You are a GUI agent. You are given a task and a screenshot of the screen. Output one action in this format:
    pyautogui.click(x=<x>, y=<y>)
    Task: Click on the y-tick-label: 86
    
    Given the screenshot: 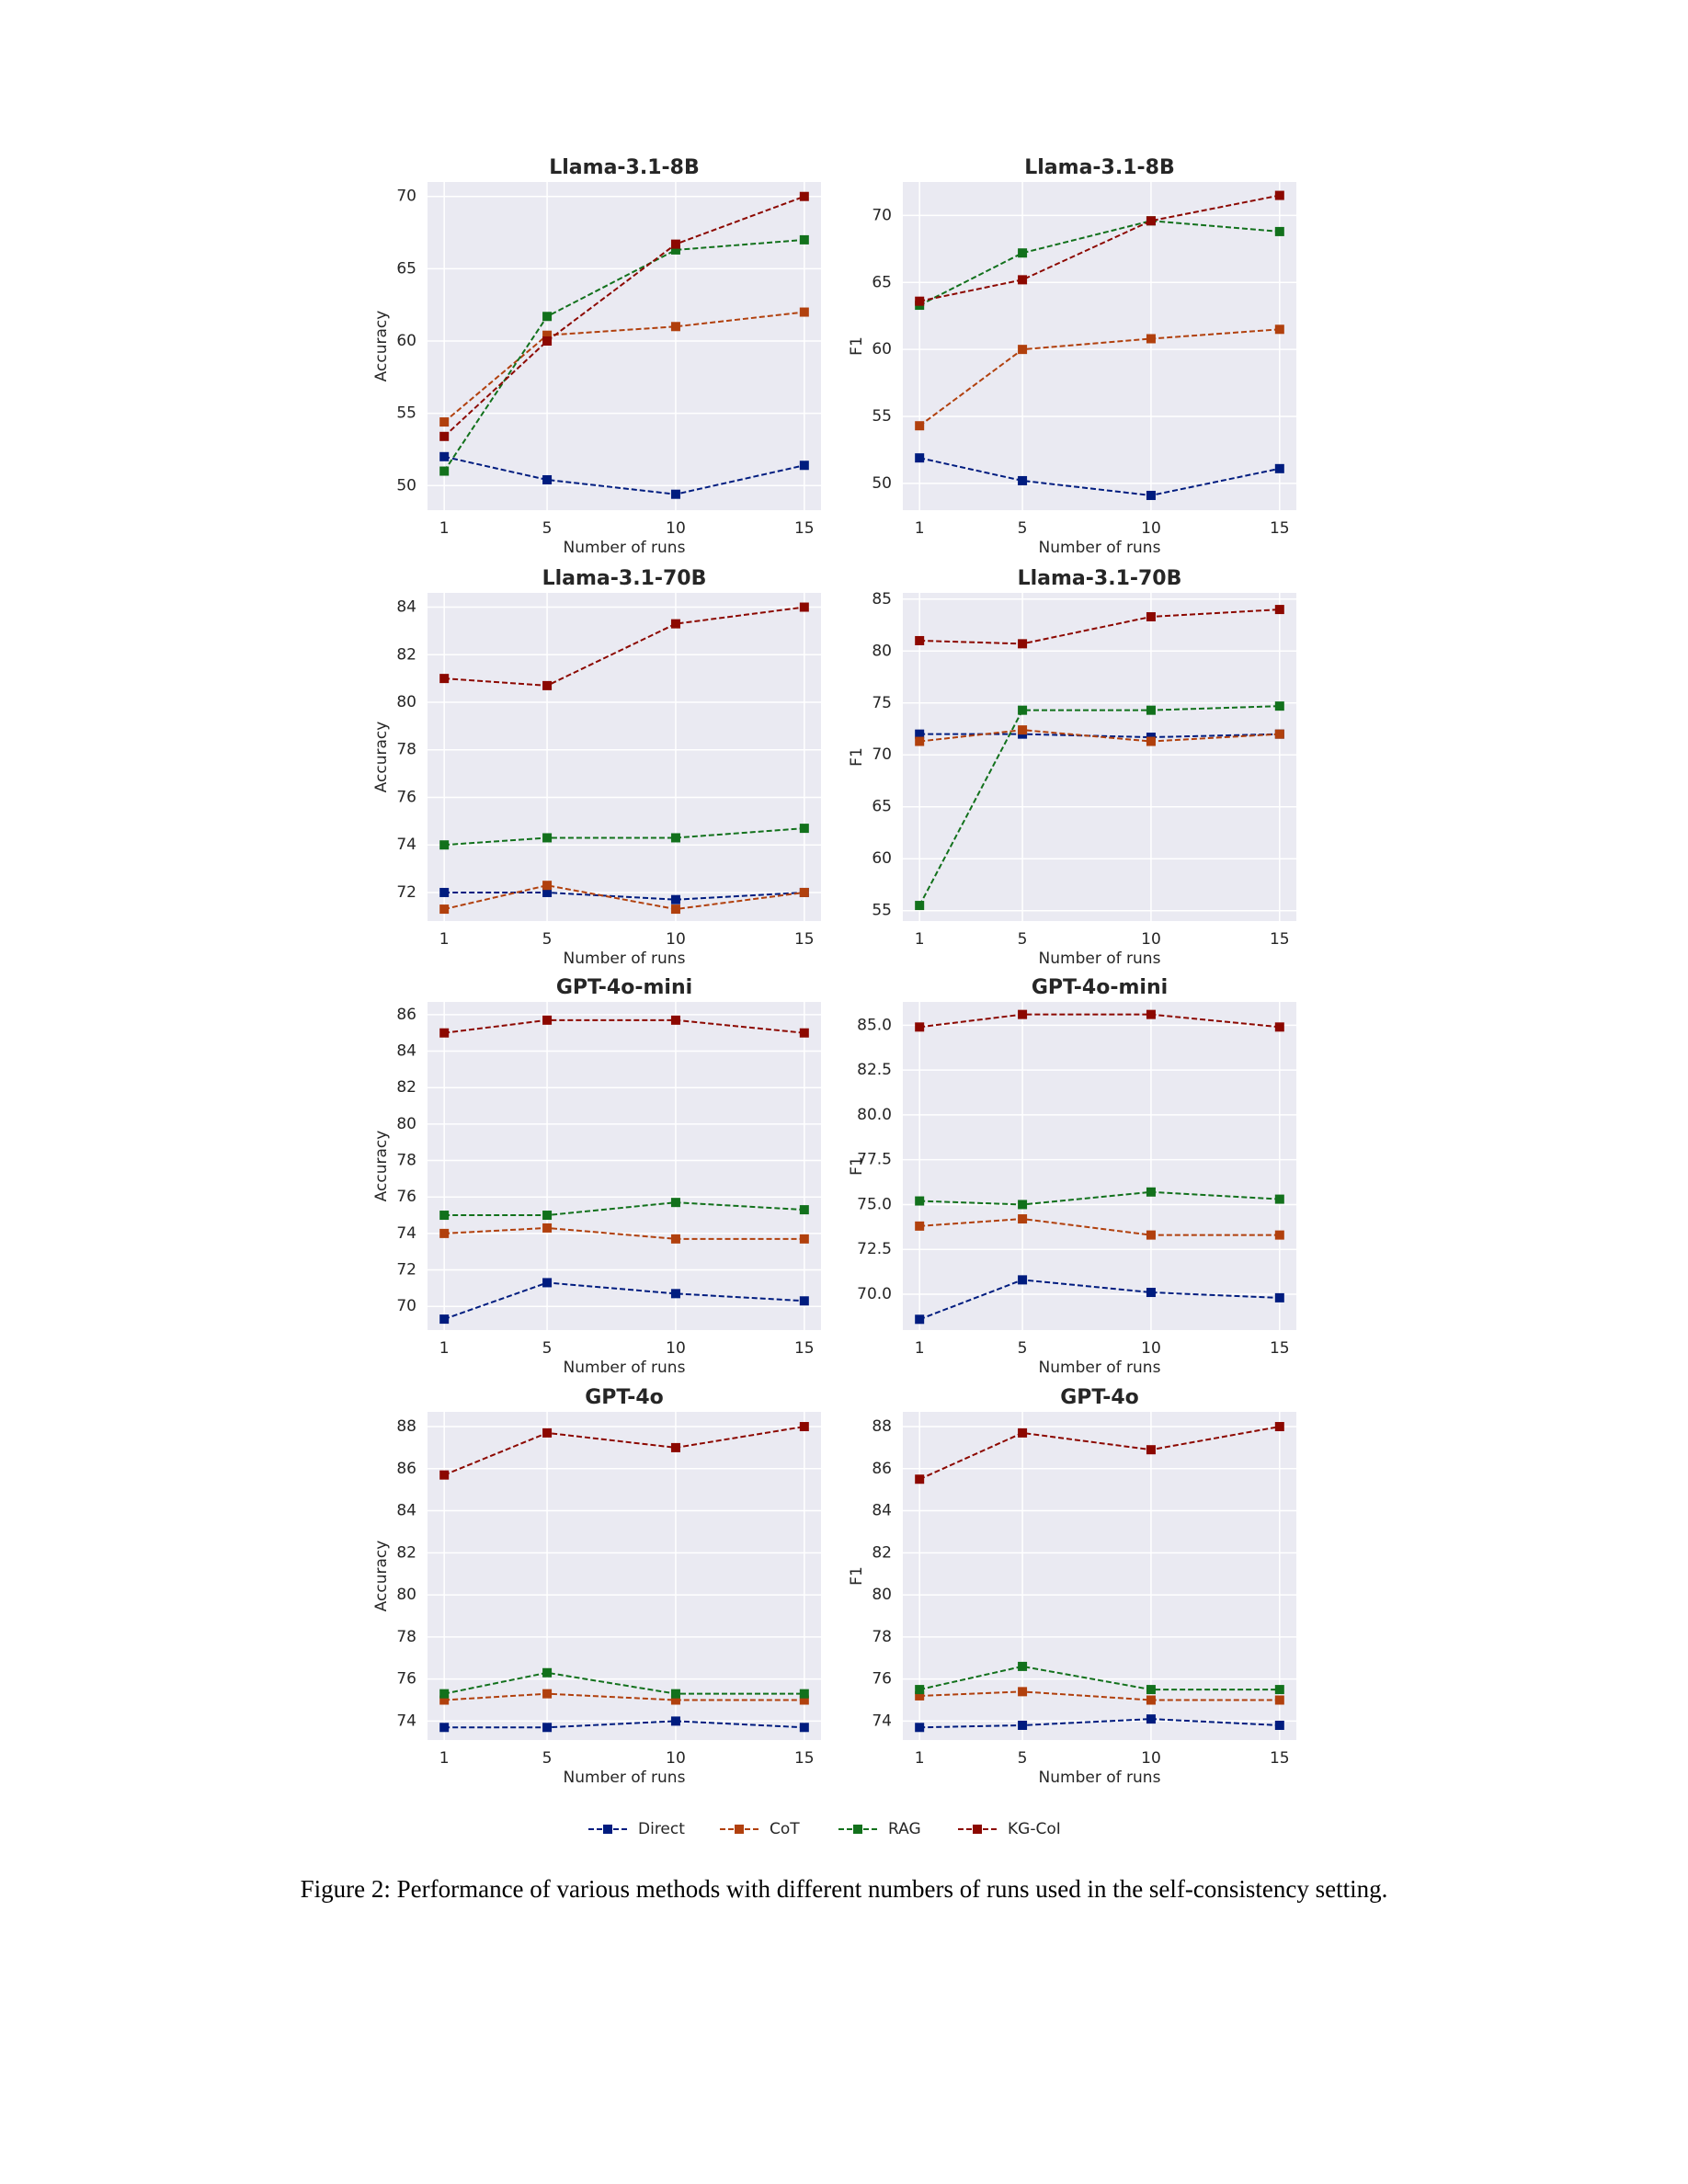 What is the action you would take?
    pyautogui.click(x=406, y=1469)
    